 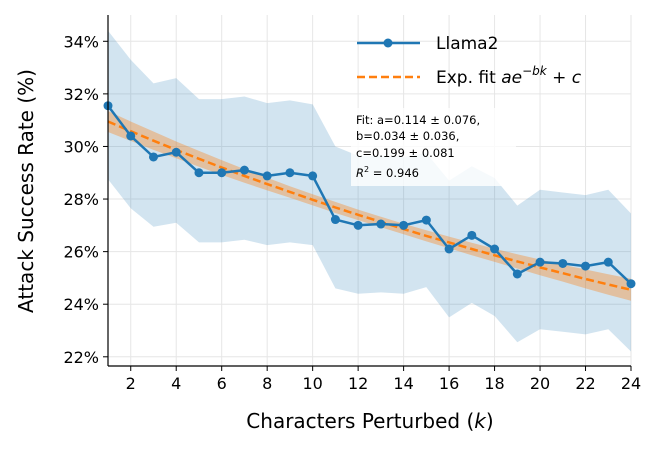 What do you see at coordinates (585, 383) in the screenshot?
I see `x-tick-label: 22` at bounding box center [585, 383].